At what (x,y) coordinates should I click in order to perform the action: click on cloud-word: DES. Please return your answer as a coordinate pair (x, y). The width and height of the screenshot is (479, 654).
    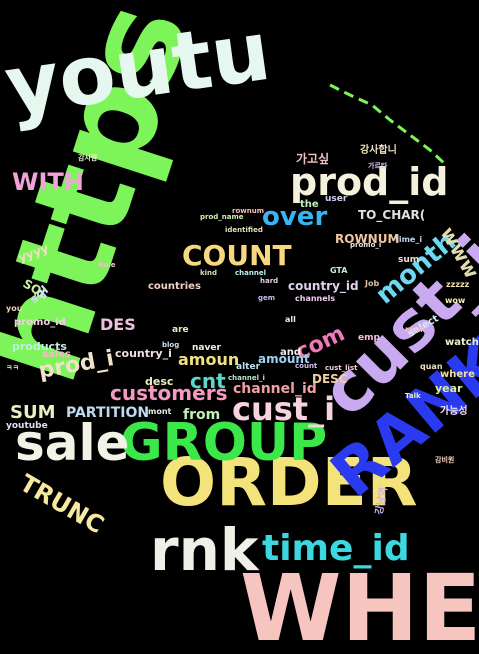
    Looking at the image, I should click on (118, 324).